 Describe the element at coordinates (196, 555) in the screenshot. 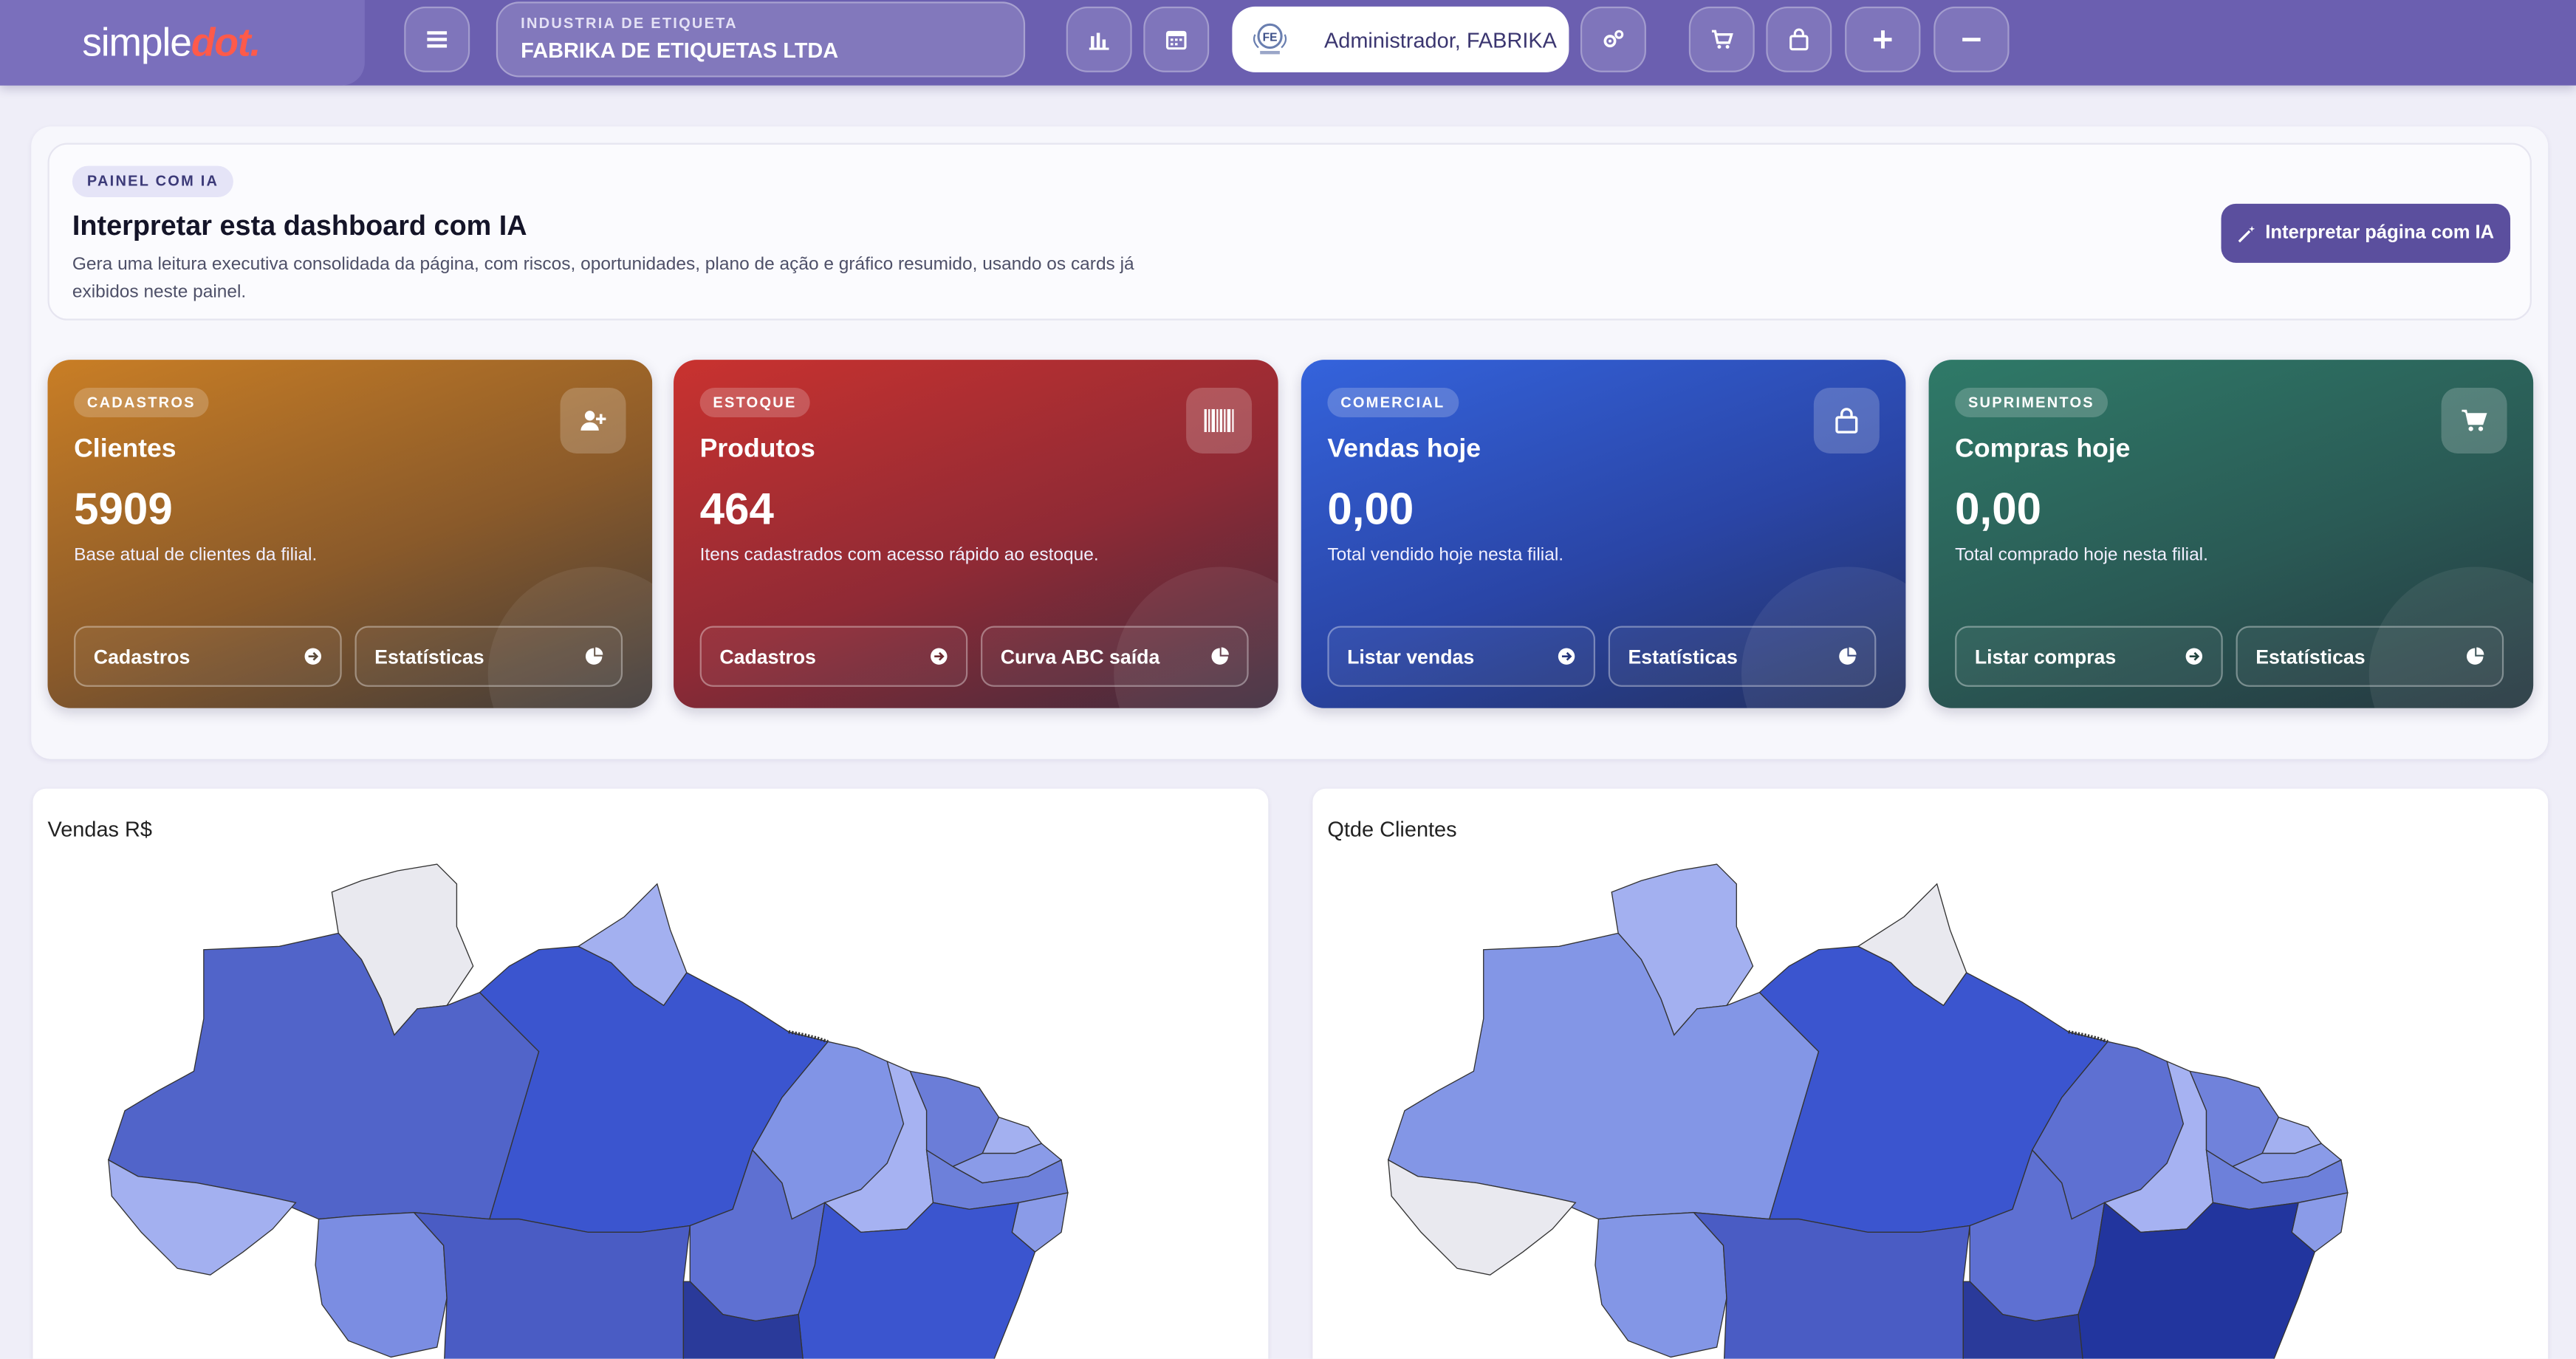

I see `kpi-description: Base atual de clientes da filial.` at that location.